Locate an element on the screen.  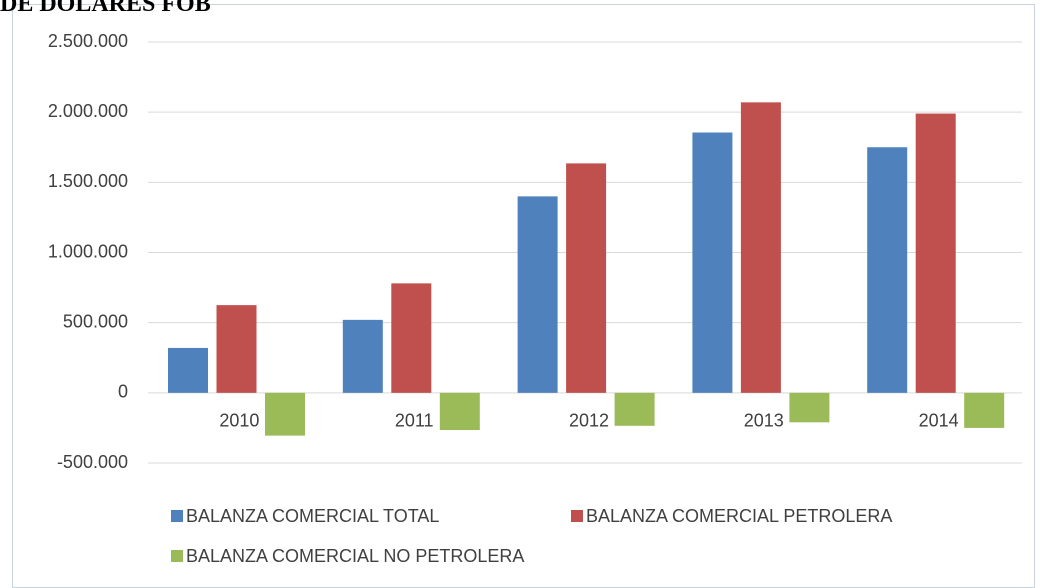
x-tick-label: 2010 is located at coordinates (239, 421).